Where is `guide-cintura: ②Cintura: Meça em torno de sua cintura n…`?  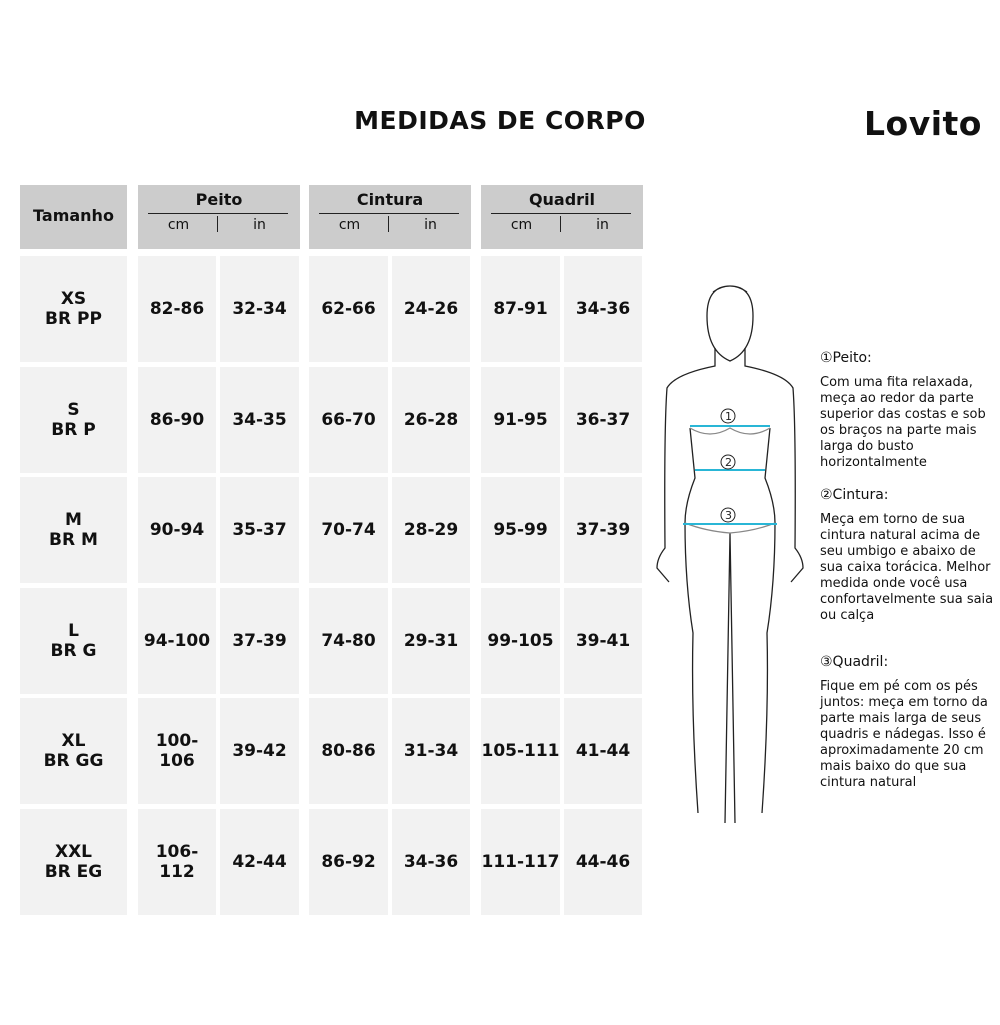 guide-cintura: ②Cintura: Meça em torno de sua cintura n… is located at coordinates (910, 555).